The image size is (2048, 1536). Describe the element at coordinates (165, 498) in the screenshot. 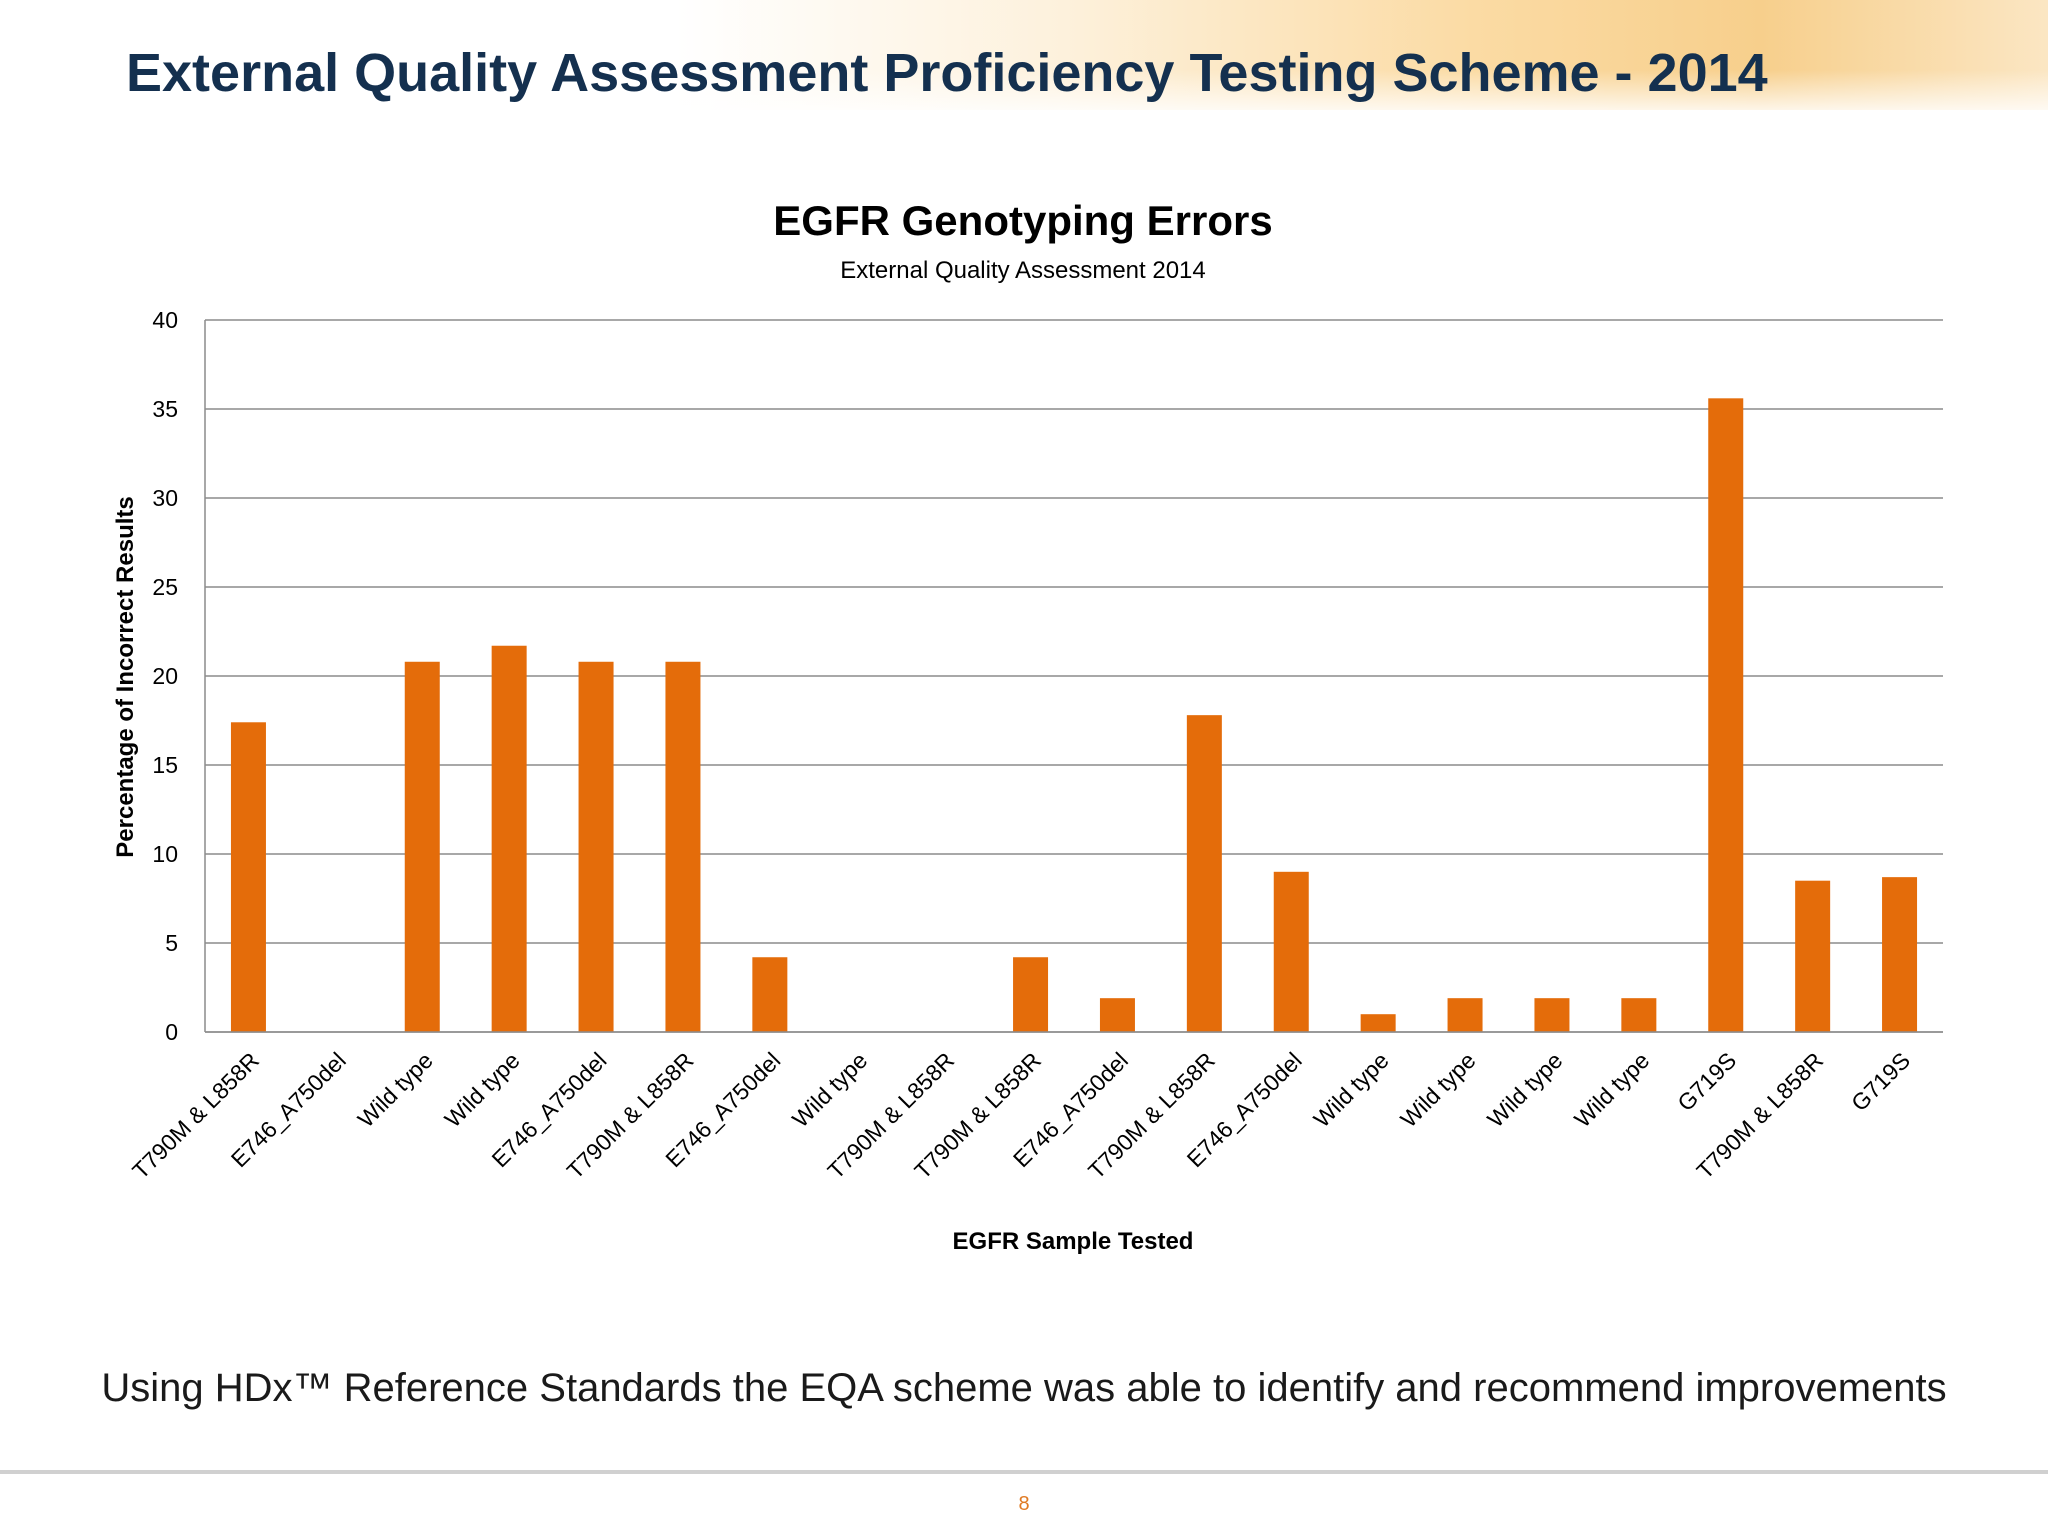

I see `y-tick-label: 30` at that location.